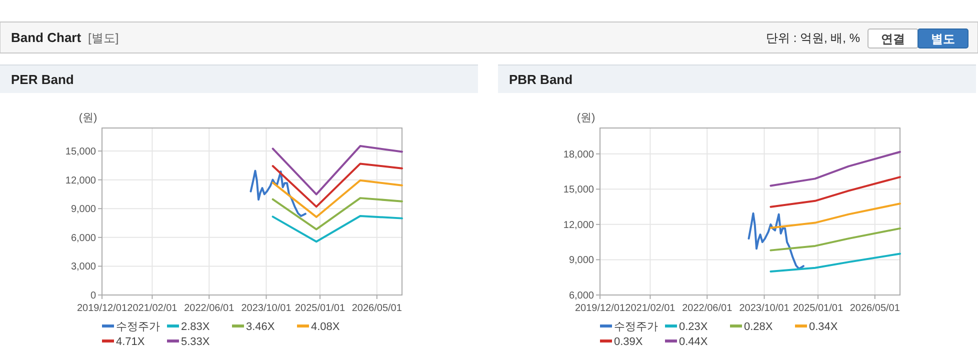 This screenshot has height=364, width=978. I want to click on chart-title: PBR Band, so click(541, 79).